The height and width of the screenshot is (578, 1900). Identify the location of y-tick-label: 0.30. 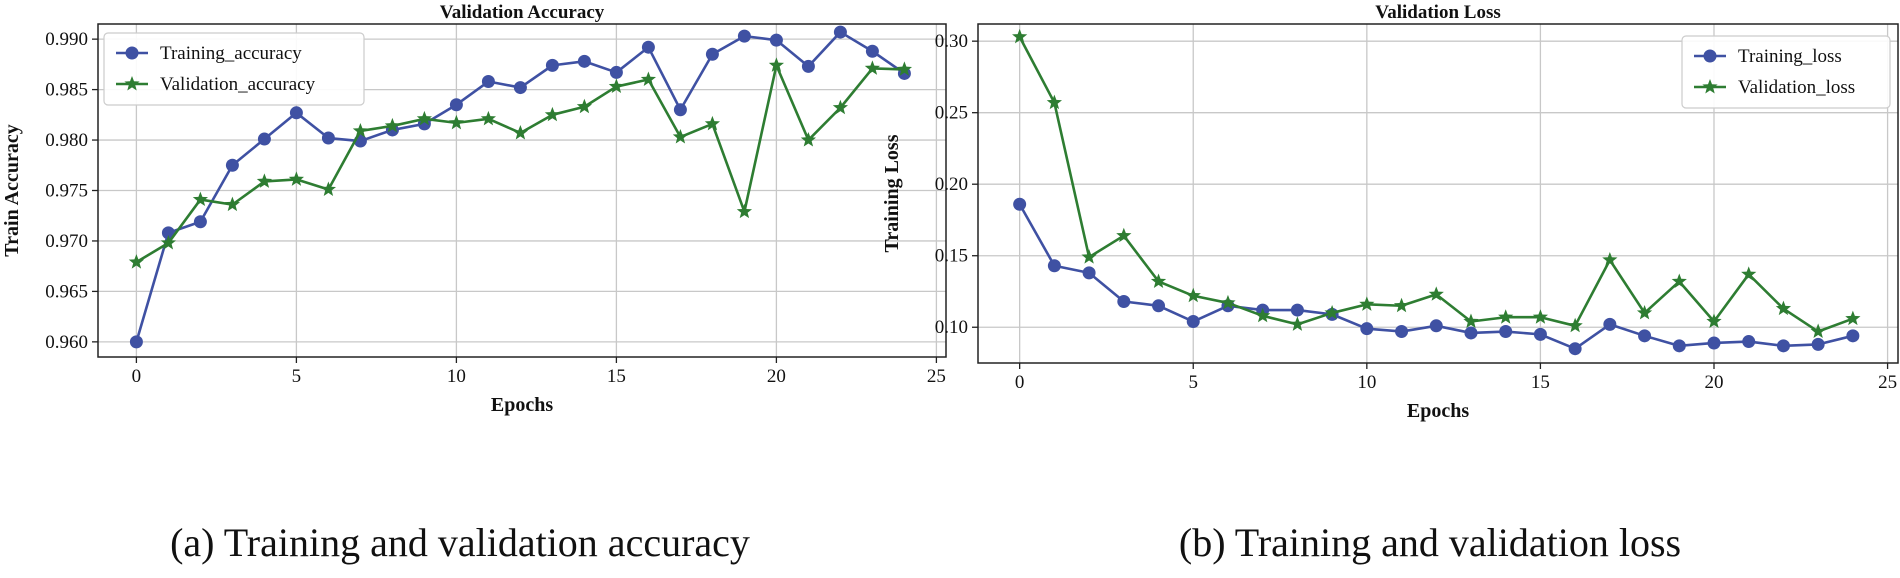
(951, 41).